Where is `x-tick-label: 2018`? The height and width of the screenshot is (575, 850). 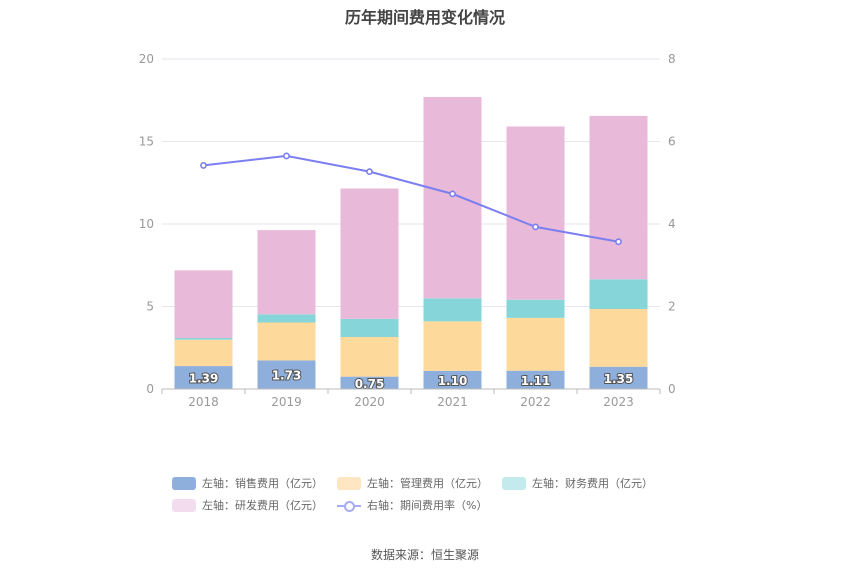 x-tick-label: 2018 is located at coordinates (203, 402).